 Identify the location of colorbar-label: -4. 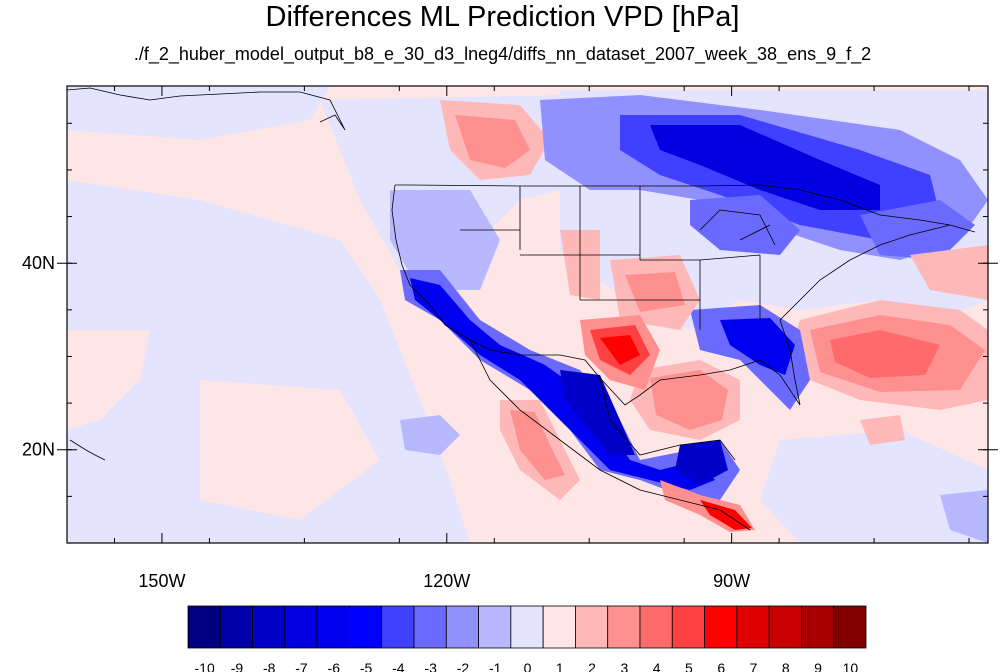
(398, 666).